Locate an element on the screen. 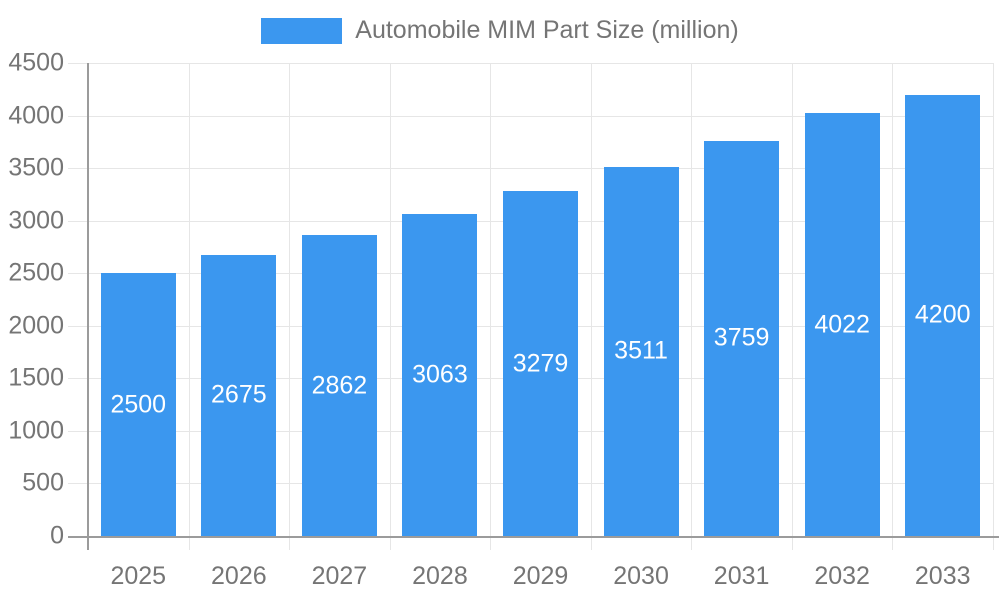  bar-2025 is located at coordinates (138, 404).